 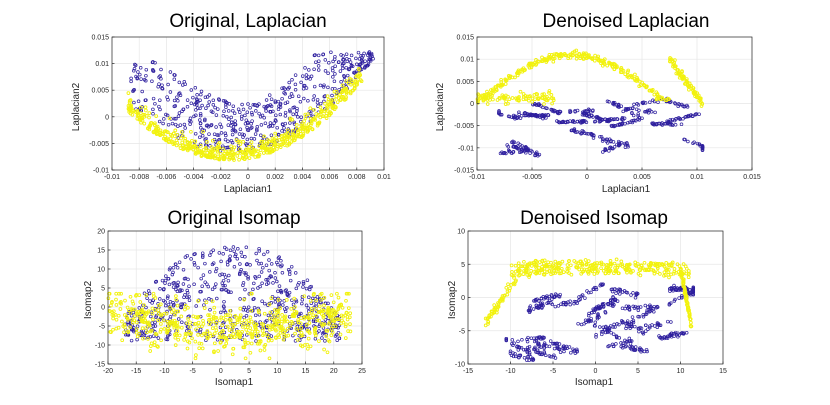 I want to click on series-1-points, so click(x=600, y=322).